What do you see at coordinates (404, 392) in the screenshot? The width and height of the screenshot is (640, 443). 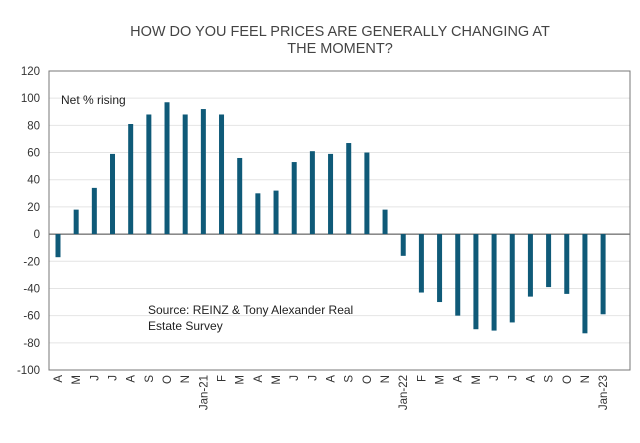 I see `x-tick-label: Jan-22` at bounding box center [404, 392].